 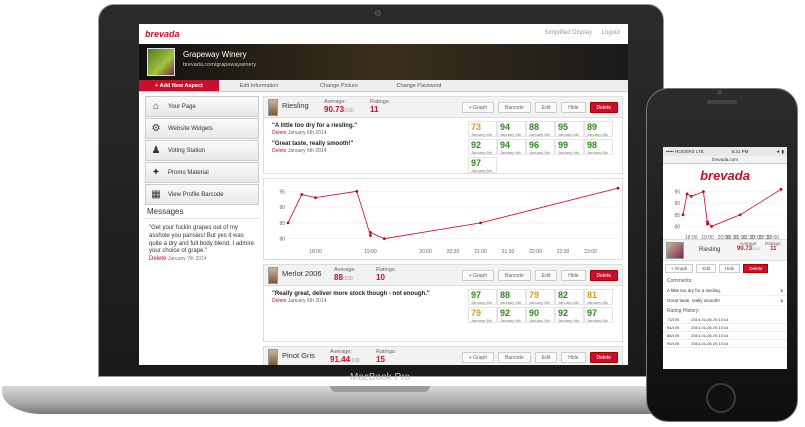 What do you see at coordinates (202, 106) in the screenshot?
I see `sidebar-item-your-page: ⌂ Your Page` at bounding box center [202, 106].